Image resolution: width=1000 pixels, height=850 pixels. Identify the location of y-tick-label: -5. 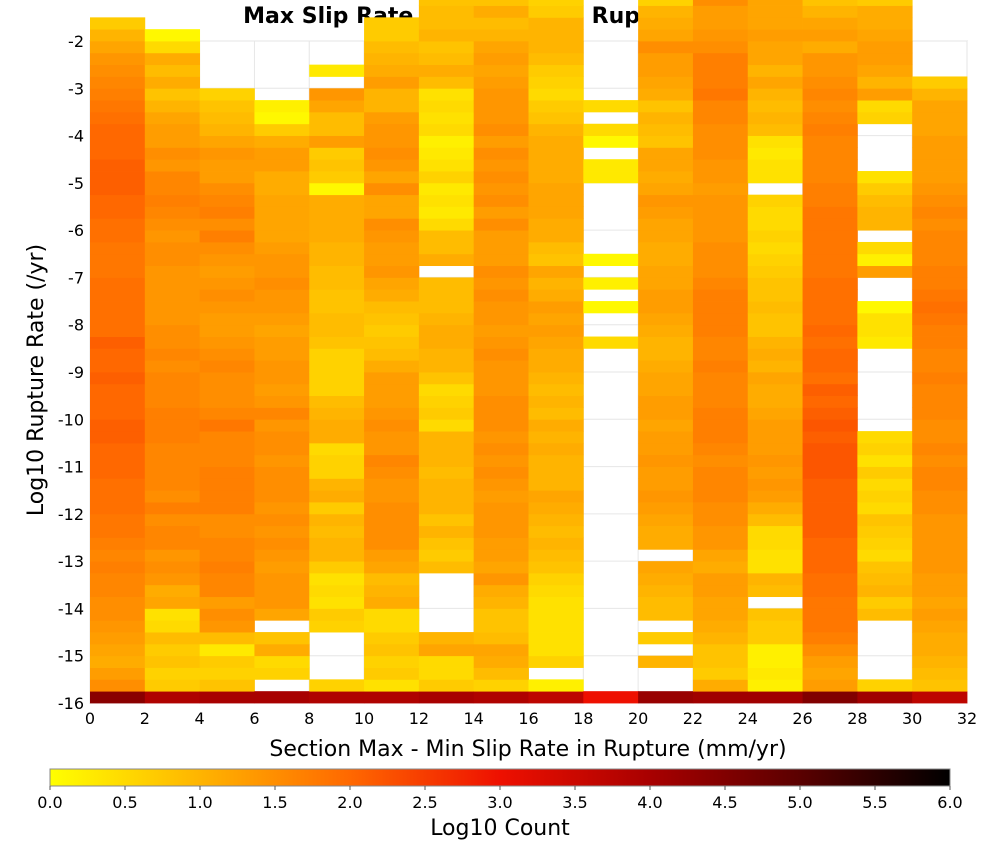
(76, 183).